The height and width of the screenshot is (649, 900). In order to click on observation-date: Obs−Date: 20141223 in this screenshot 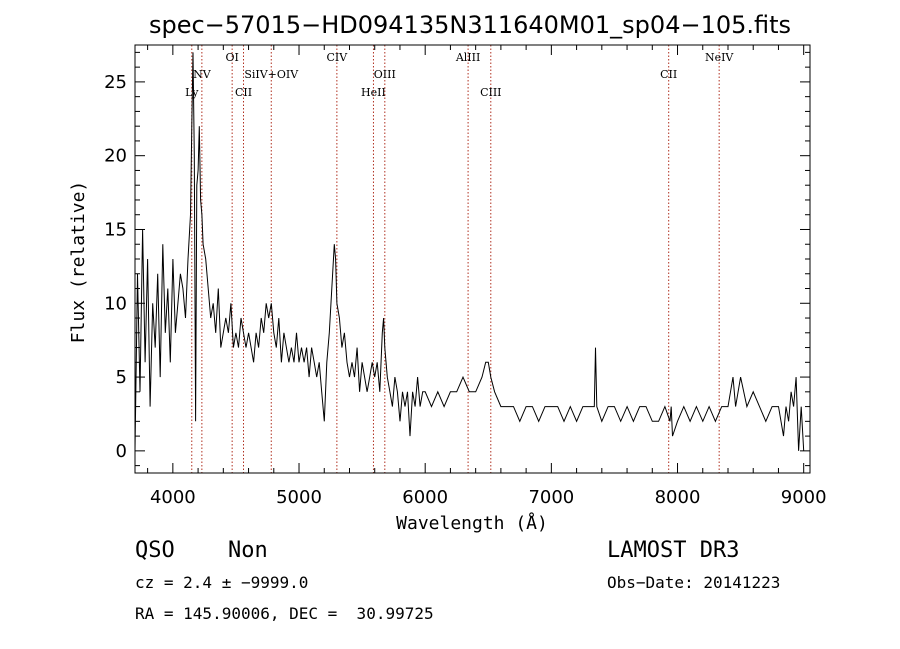, I will do `click(694, 582)`.